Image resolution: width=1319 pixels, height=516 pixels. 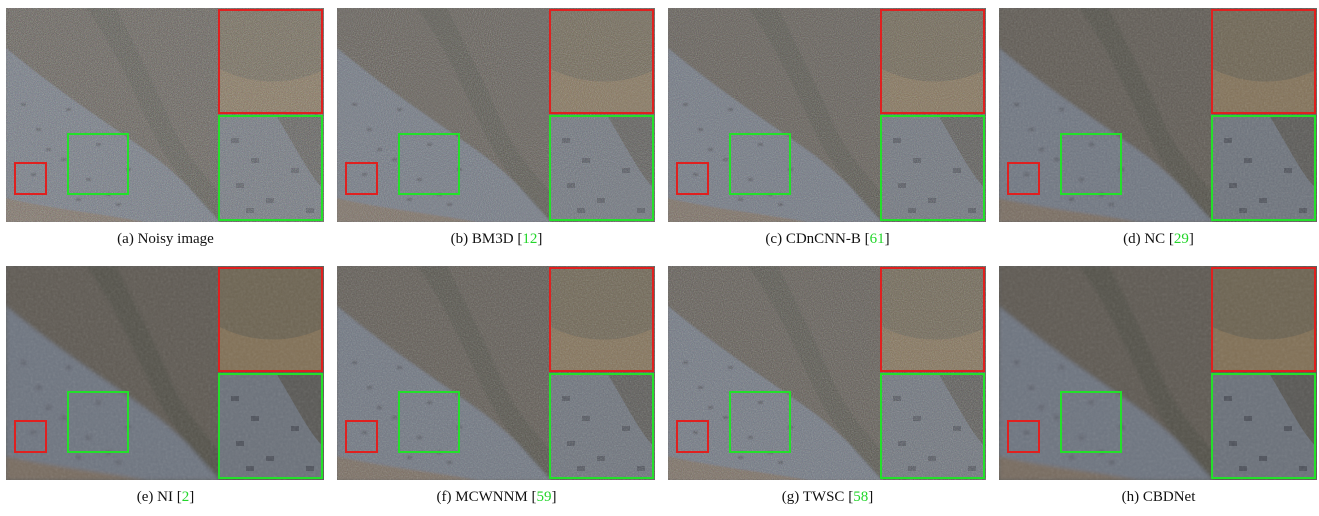 I want to click on figure-panel: (h) CBDNet, so click(x=1155, y=387).